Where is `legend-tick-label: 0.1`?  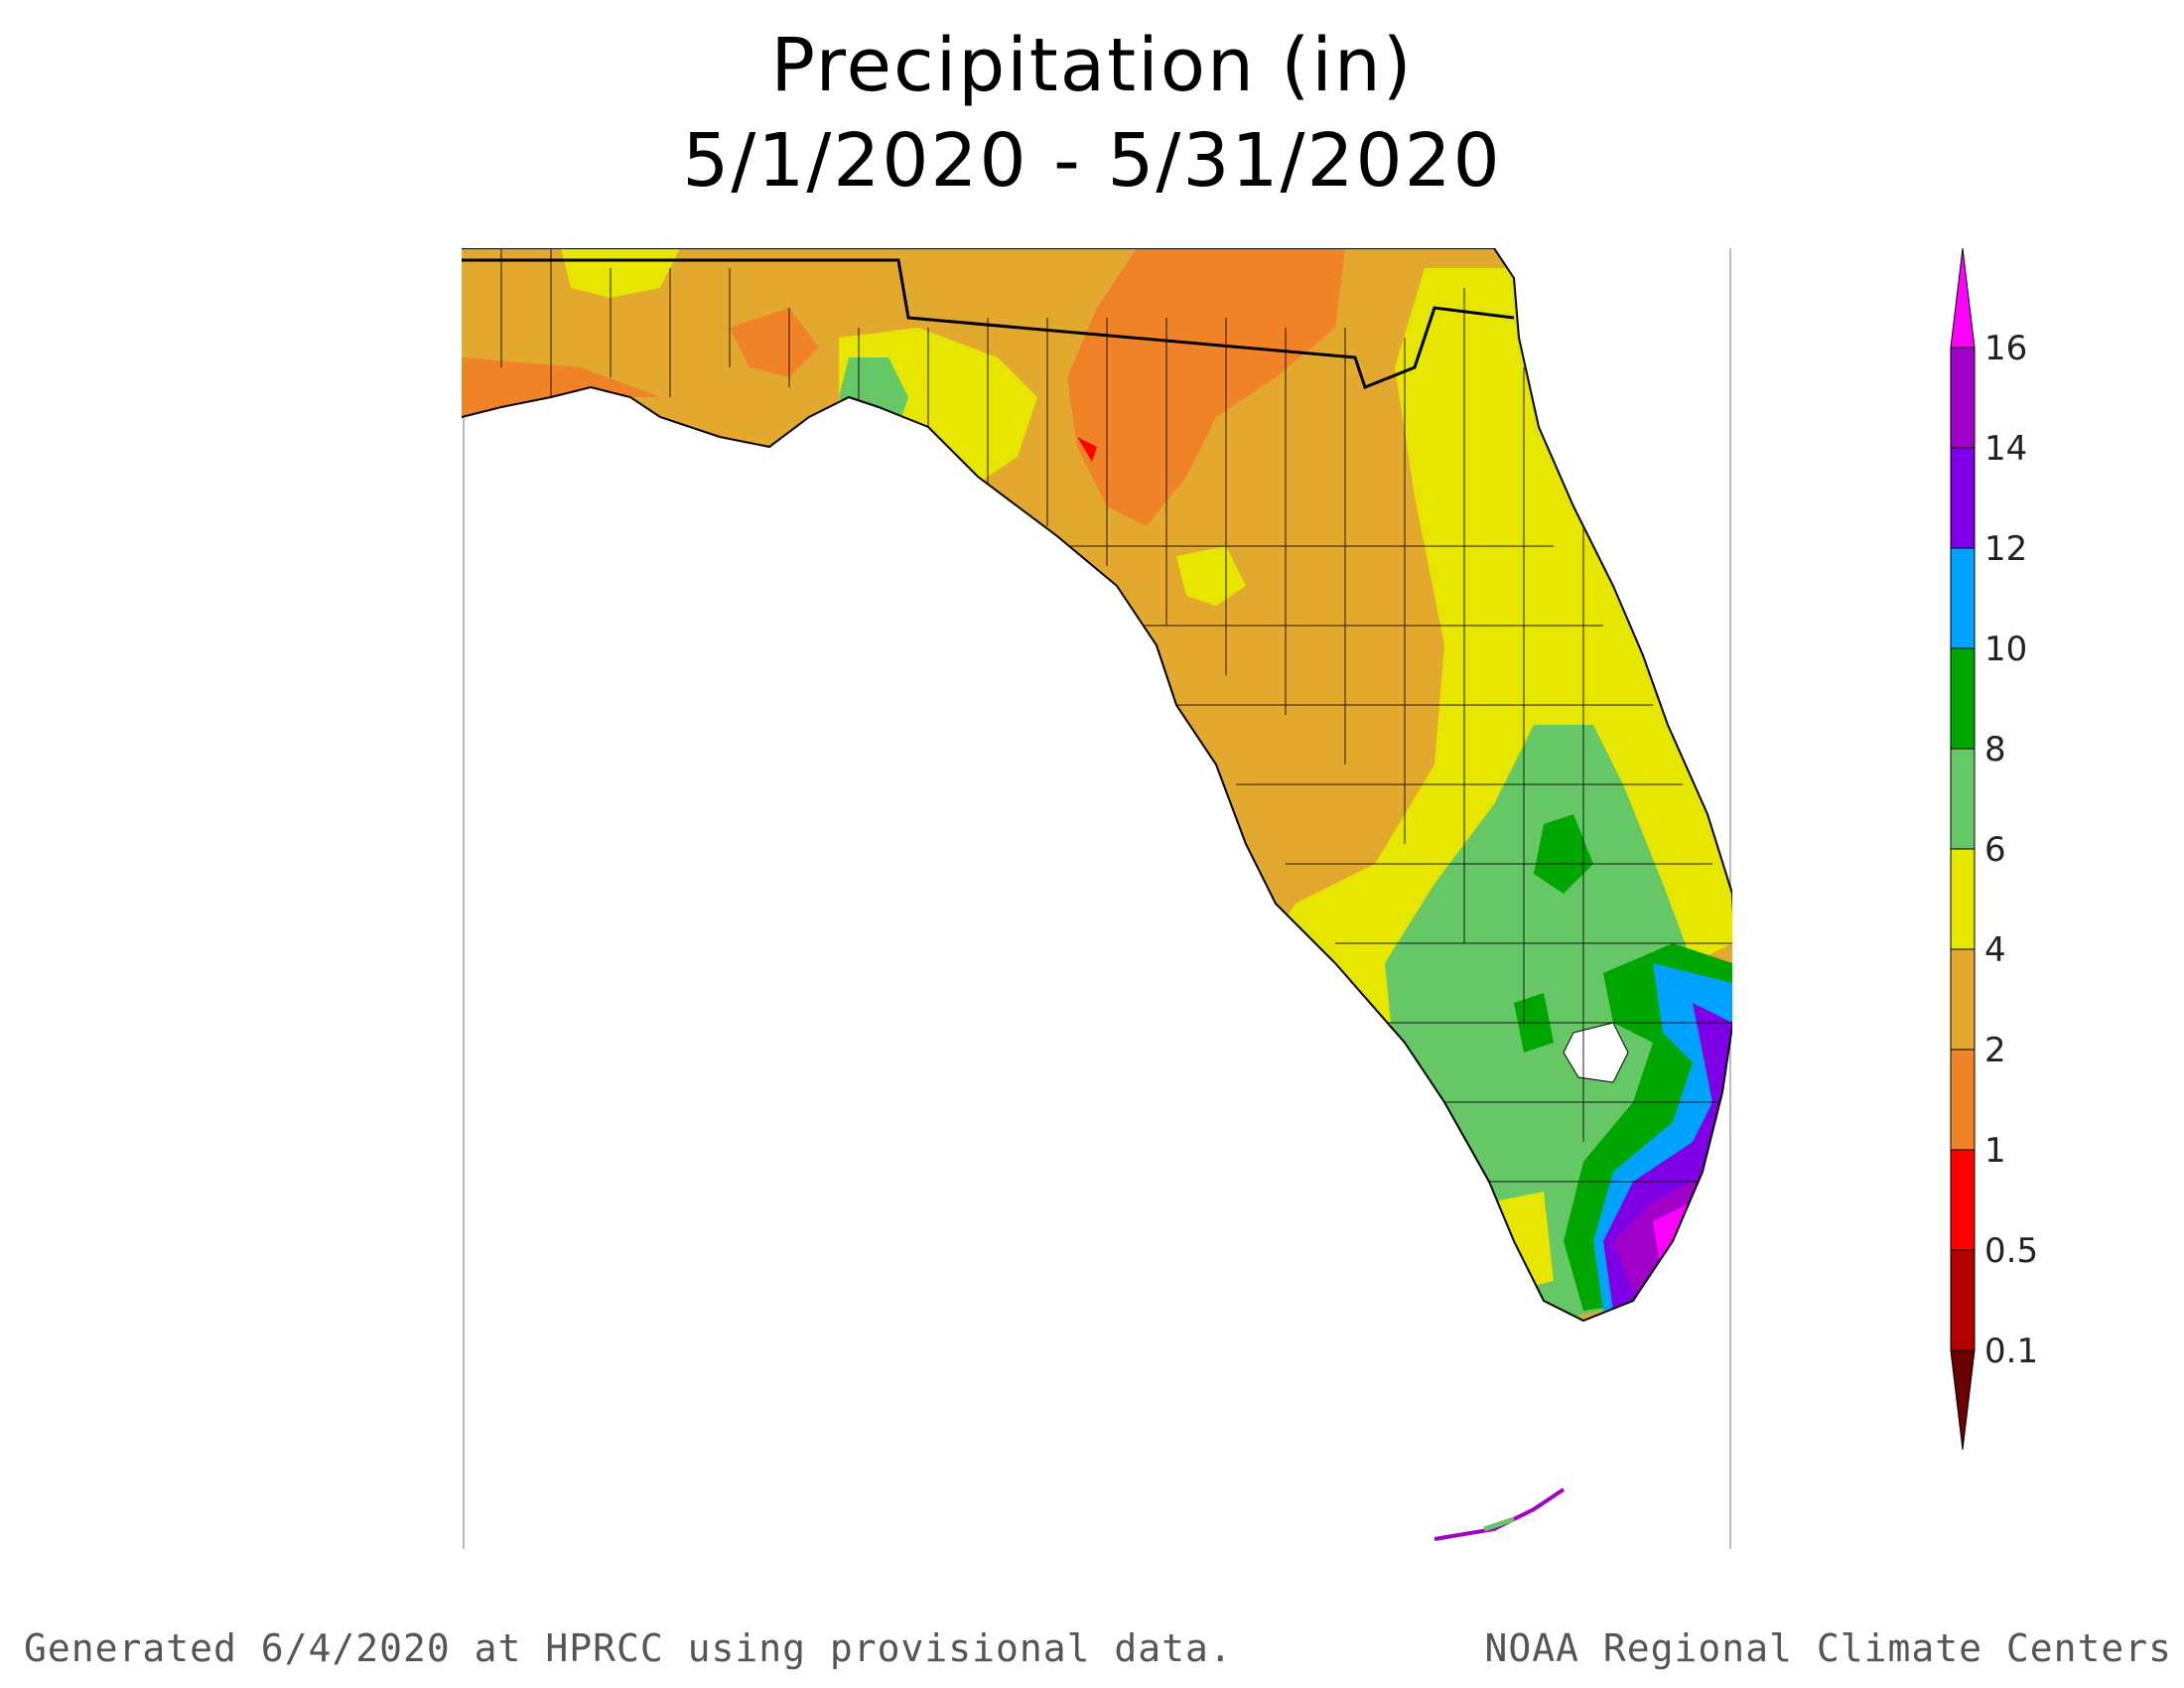
legend-tick-label: 0.1 is located at coordinates (2011, 1351).